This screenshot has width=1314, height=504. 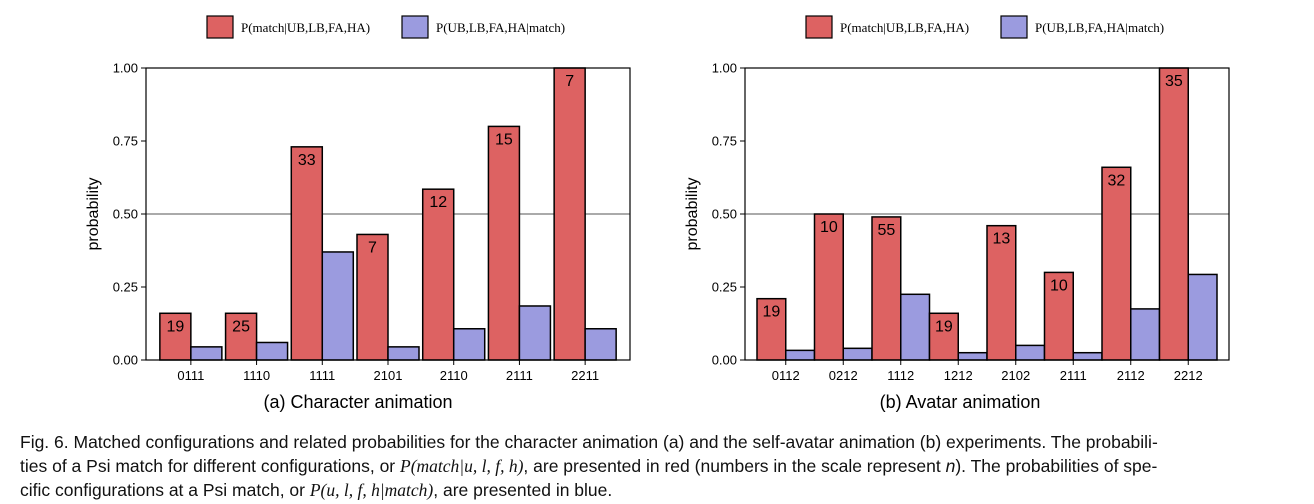 What do you see at coordinates (886, 230) in the screenshot?
I see `bar-count-label: 55` at bounding box center [886, 230].